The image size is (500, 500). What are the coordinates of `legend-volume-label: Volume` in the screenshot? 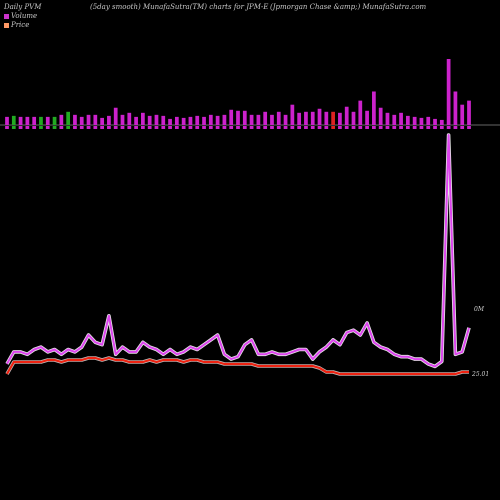 It's located at (24, 16).